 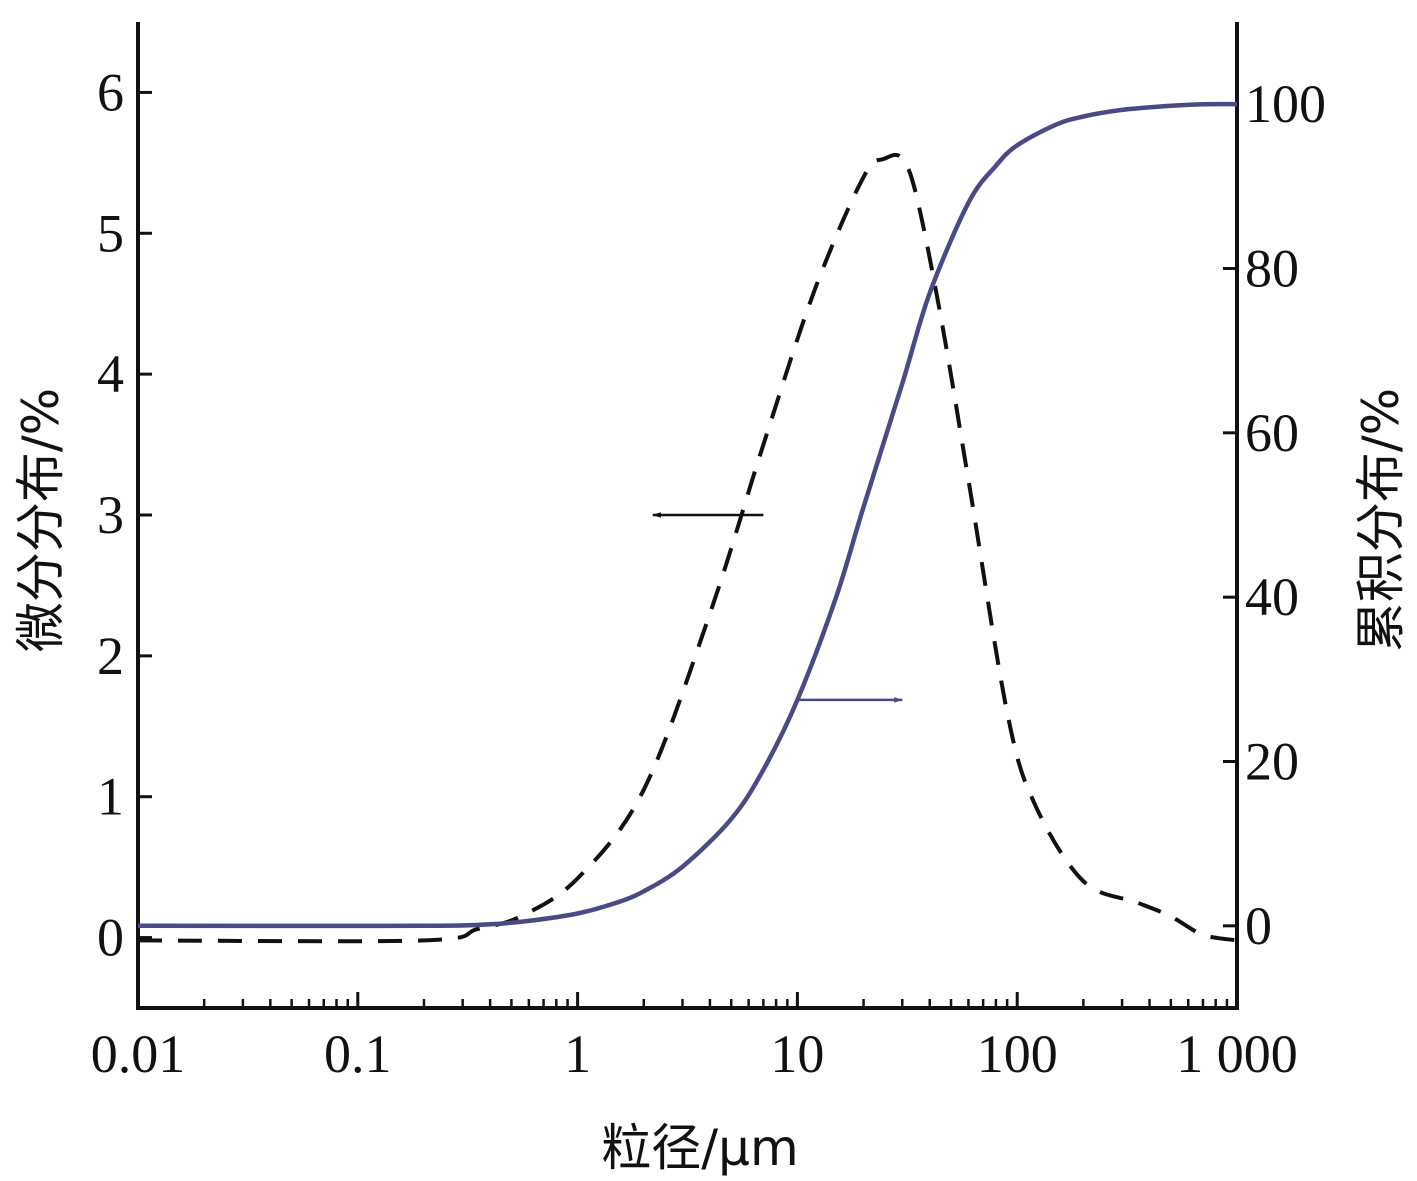 What do you see at coordinates (1285, 104) in the screenshot?
I see `right-y-tick-label: 100` at bounding box center [1285, 104].